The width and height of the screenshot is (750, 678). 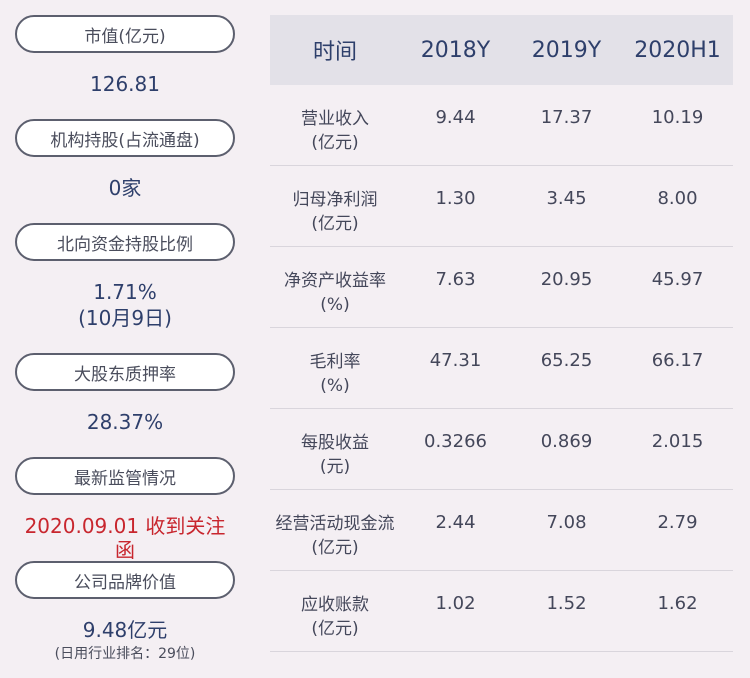 I want to click on metric-name: 毛利率, so click(x=335, y=362).